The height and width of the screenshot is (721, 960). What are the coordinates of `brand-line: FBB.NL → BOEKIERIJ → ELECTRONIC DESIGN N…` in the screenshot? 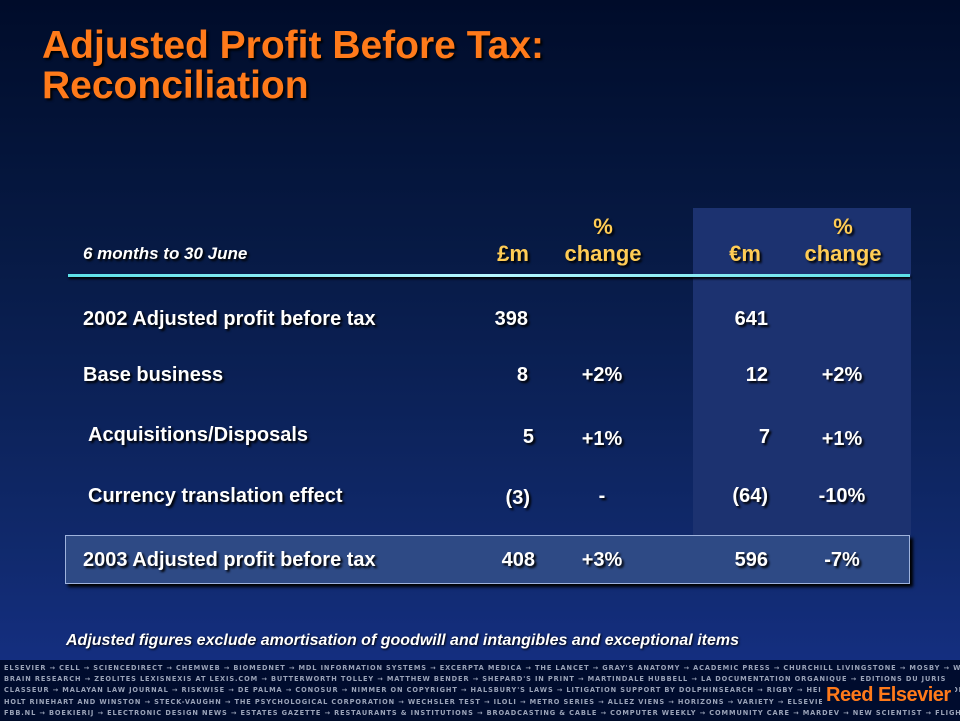 It's located at (482, 712).